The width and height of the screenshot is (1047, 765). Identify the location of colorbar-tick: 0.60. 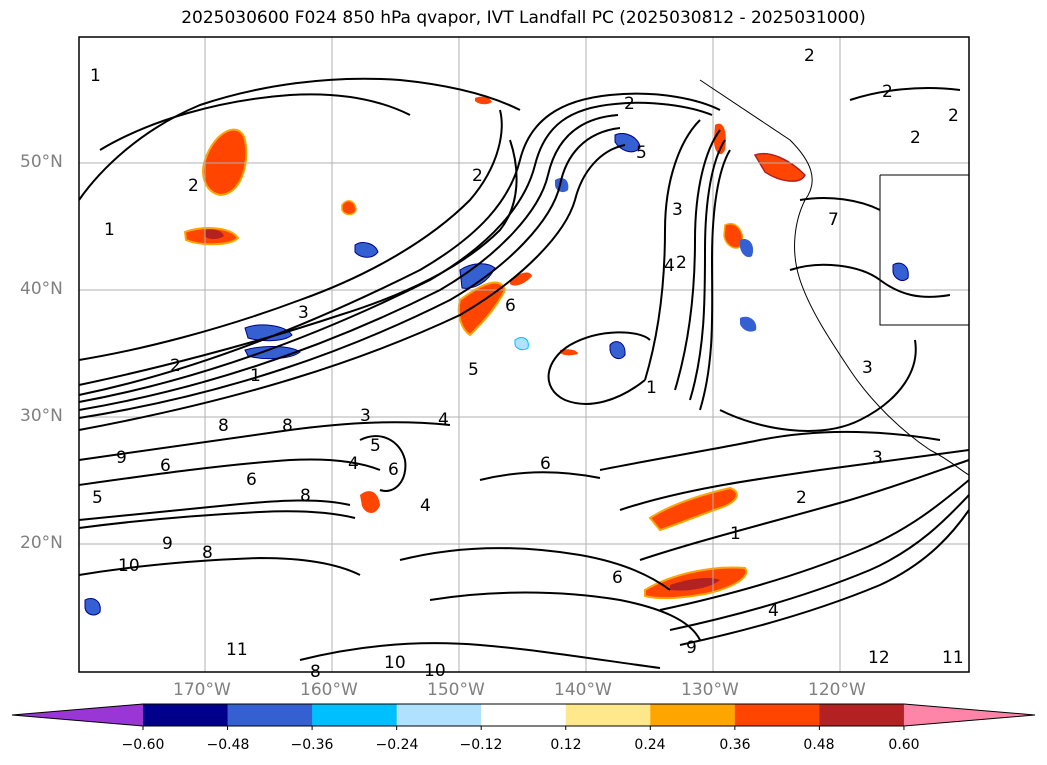
(904, 745).